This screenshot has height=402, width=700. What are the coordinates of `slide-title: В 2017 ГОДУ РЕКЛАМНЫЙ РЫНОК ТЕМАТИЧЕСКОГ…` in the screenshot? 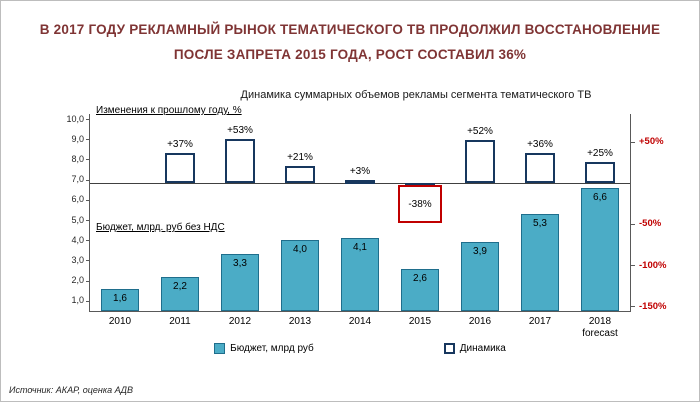 It's located at (350, 42).